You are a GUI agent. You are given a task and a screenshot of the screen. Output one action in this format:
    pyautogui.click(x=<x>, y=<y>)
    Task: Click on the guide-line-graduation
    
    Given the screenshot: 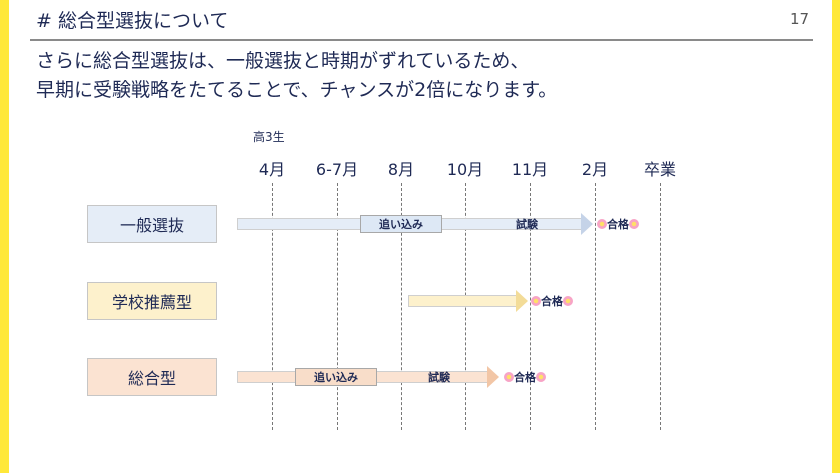 What is the action you would take?
    pyautogui.click(x=660, y=306)
    